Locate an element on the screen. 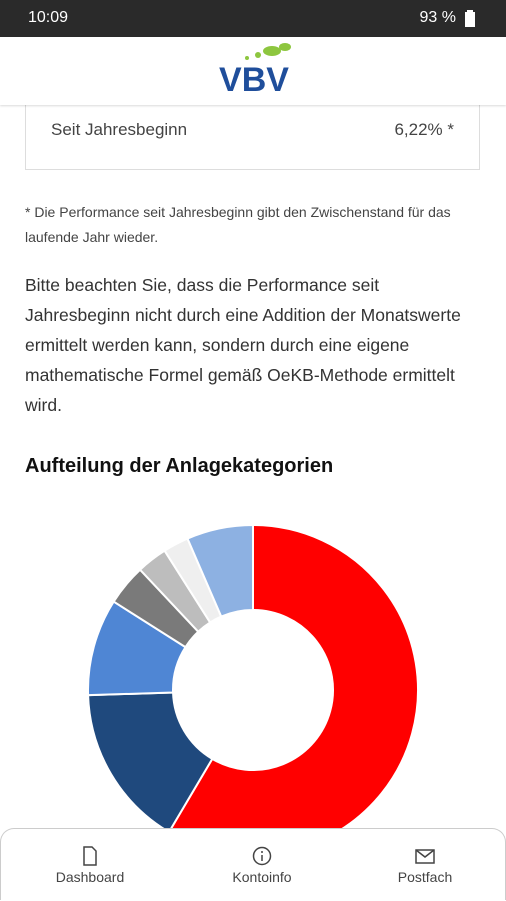 This screenshot has height=901, width=506. bottom-nav: Dashboard Kontoinfo Postfach is located at coordinates (253, 864).